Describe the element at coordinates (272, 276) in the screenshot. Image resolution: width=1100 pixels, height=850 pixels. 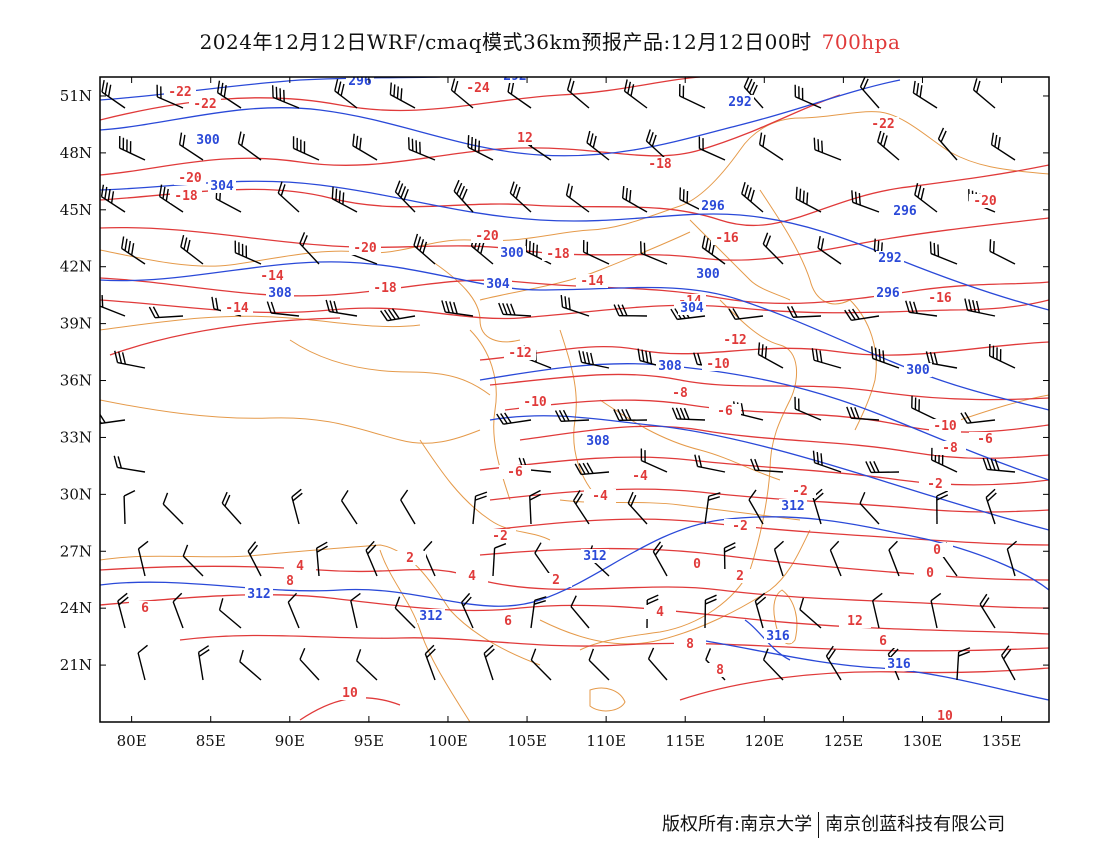
I see `temperature-label: -14` at that location.